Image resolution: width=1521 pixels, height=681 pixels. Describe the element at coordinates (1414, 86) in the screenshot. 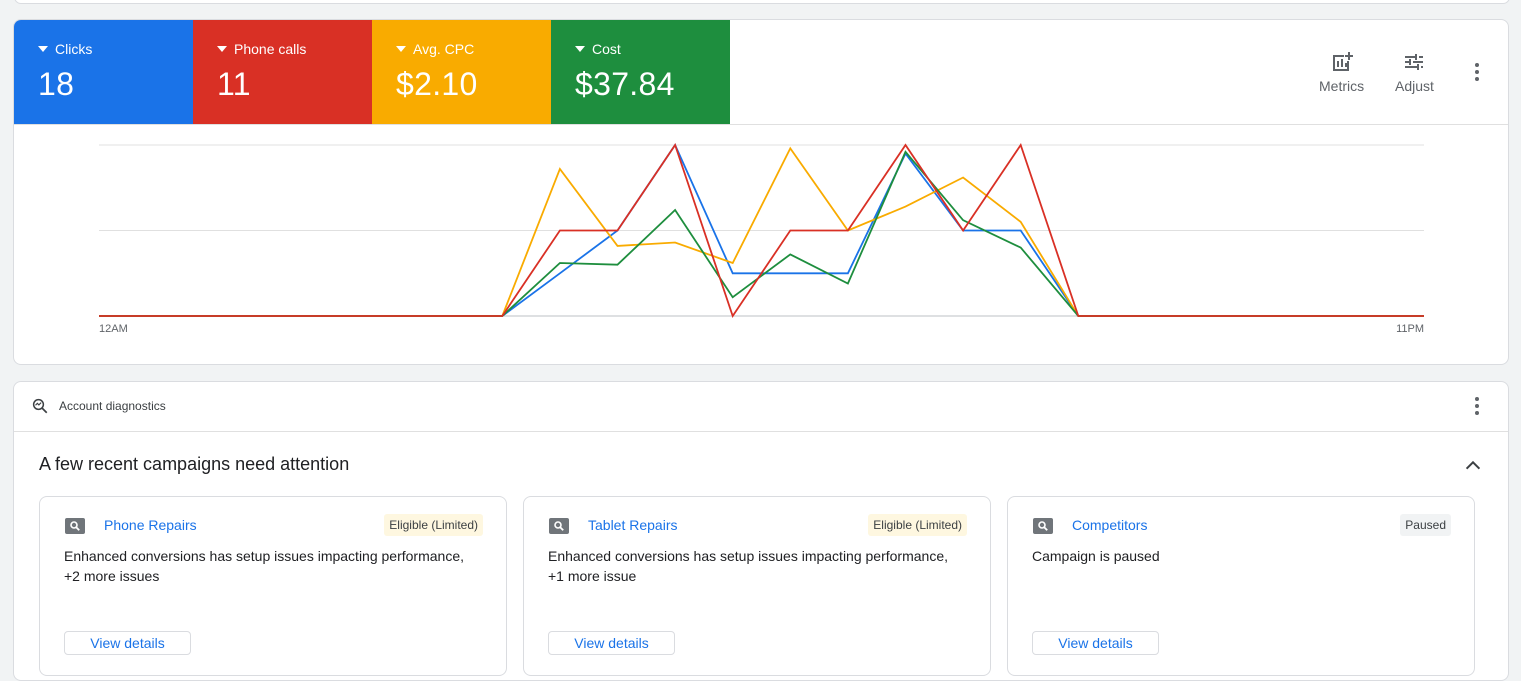

I see `adjust-label: Adjust` at that location.